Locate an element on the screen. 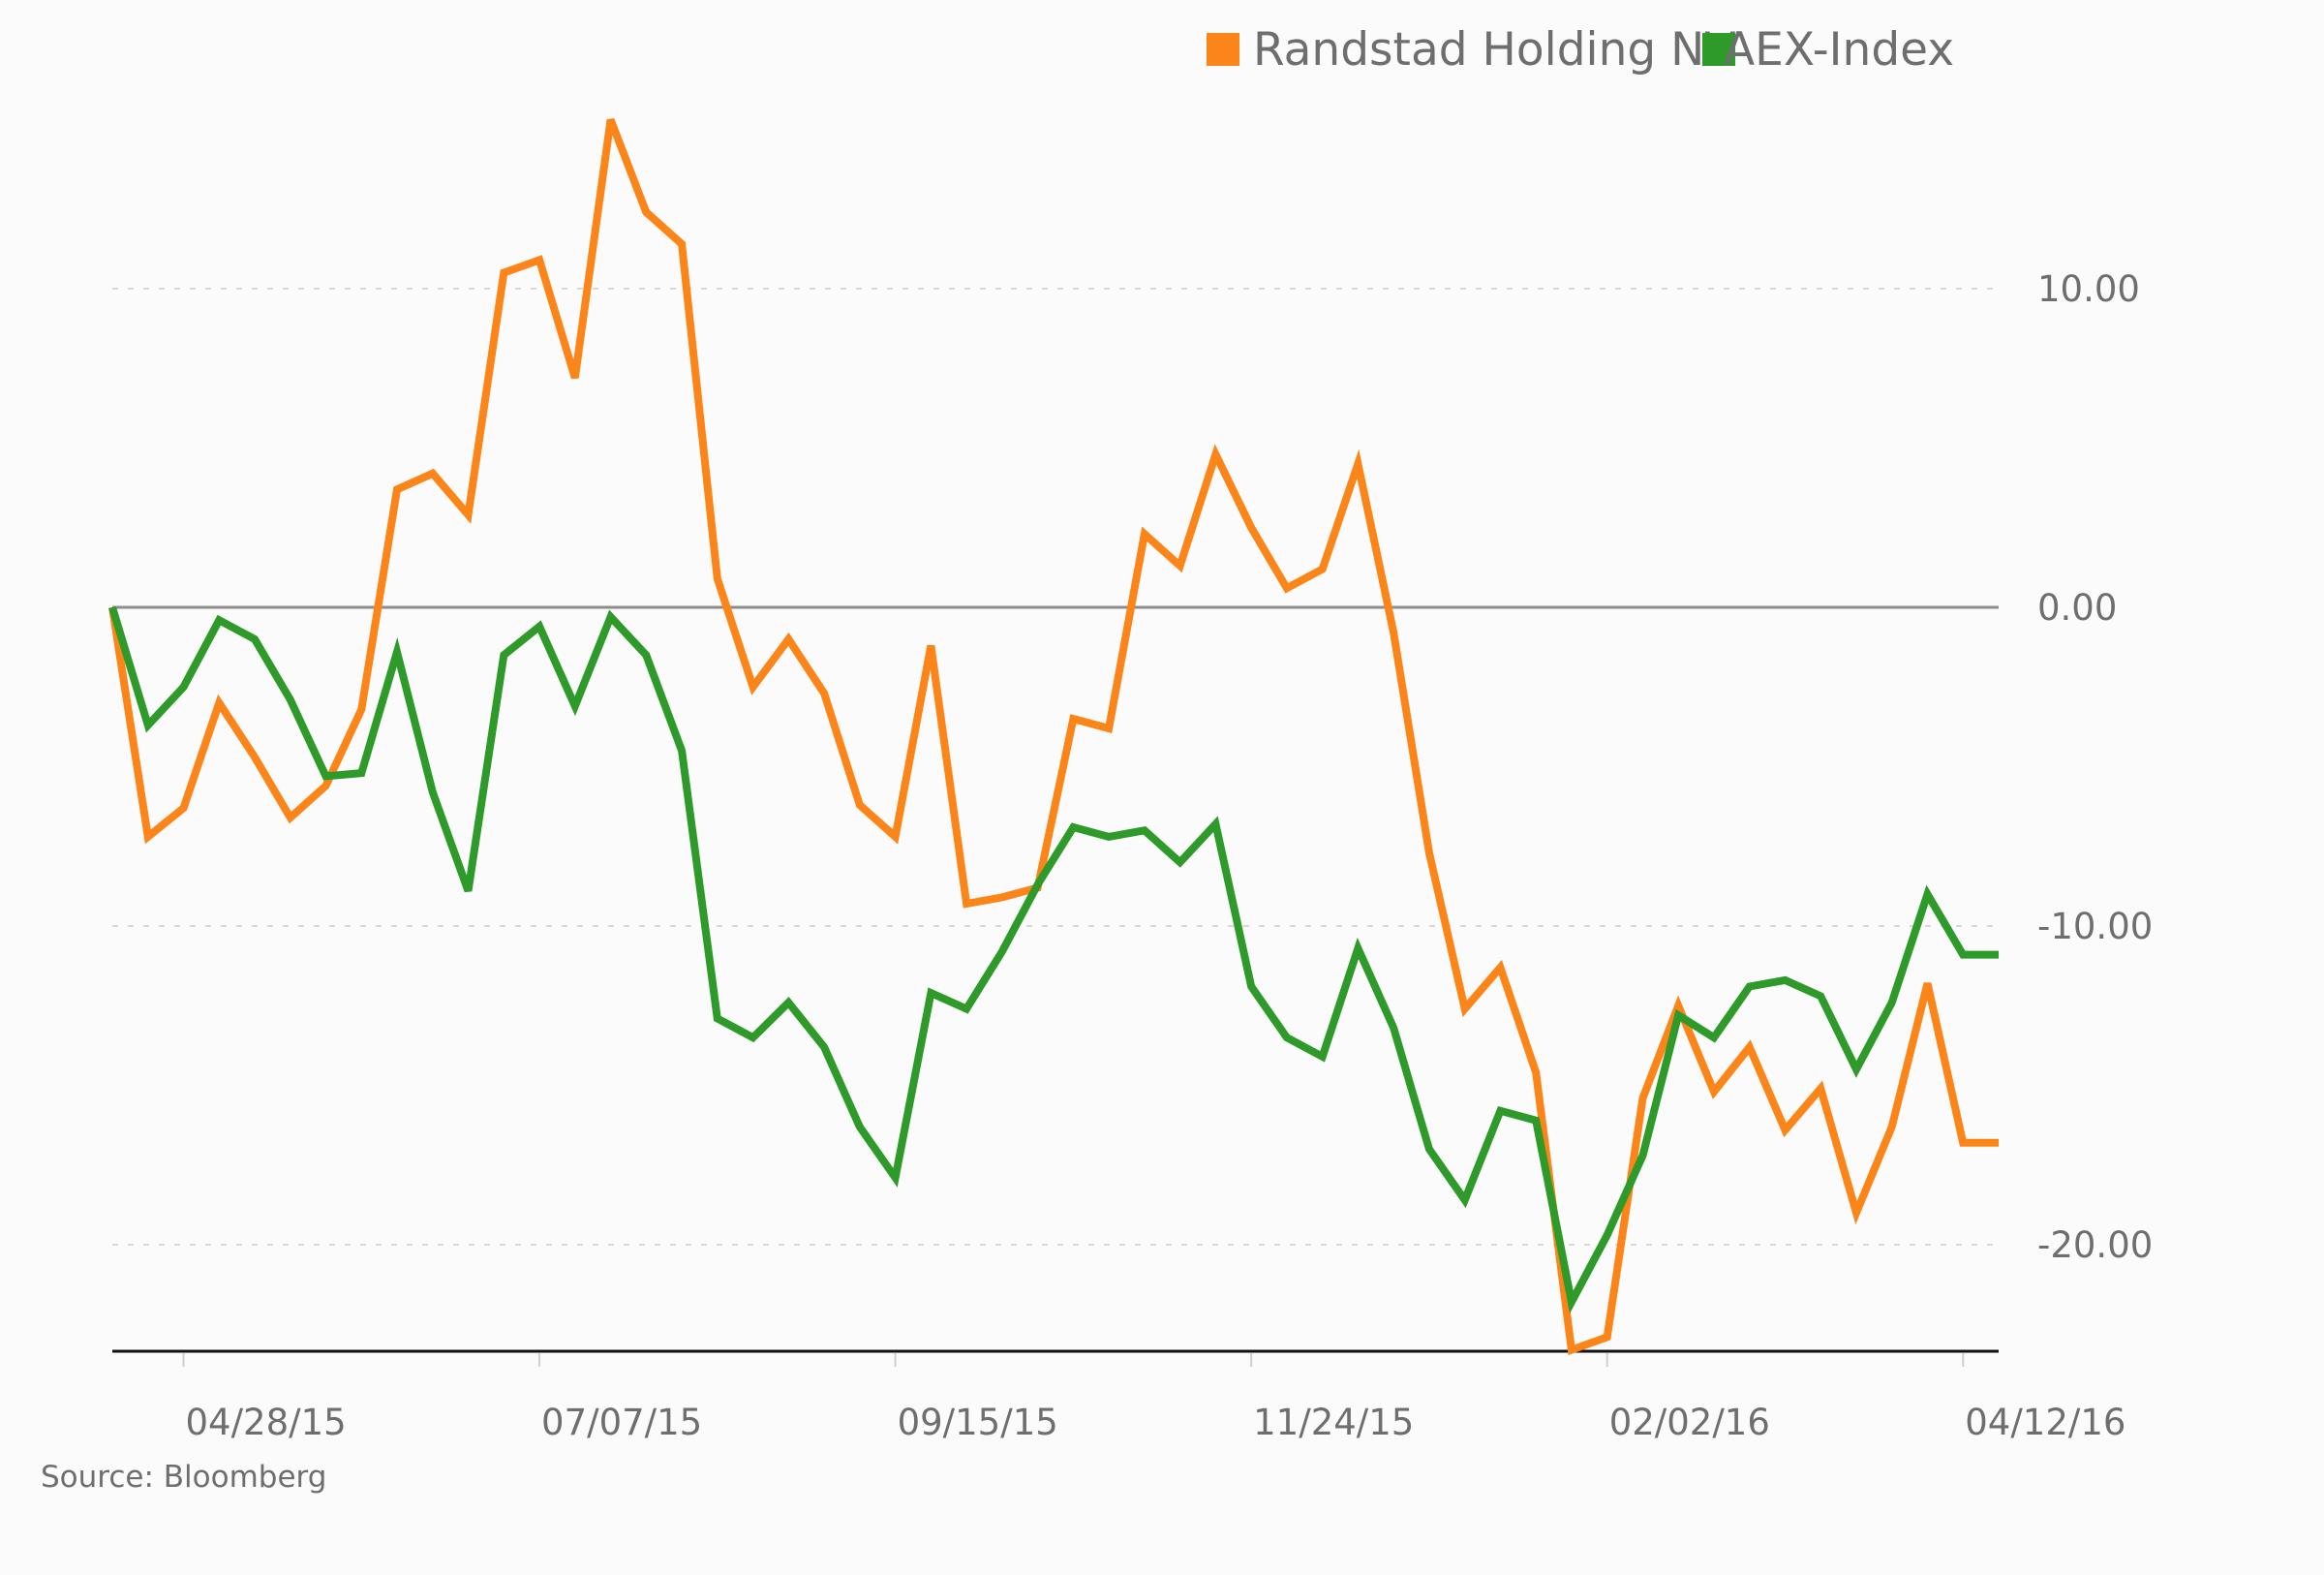  x-tick-label: 04/28/15 is located at coordinates (266, 1422).